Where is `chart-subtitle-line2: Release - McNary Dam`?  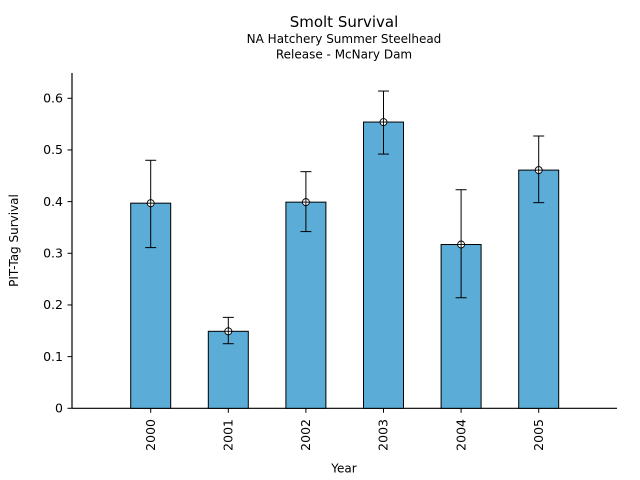
chart-subtitle-line2: Release - McNary Dam is located at coordinates (344, 55).